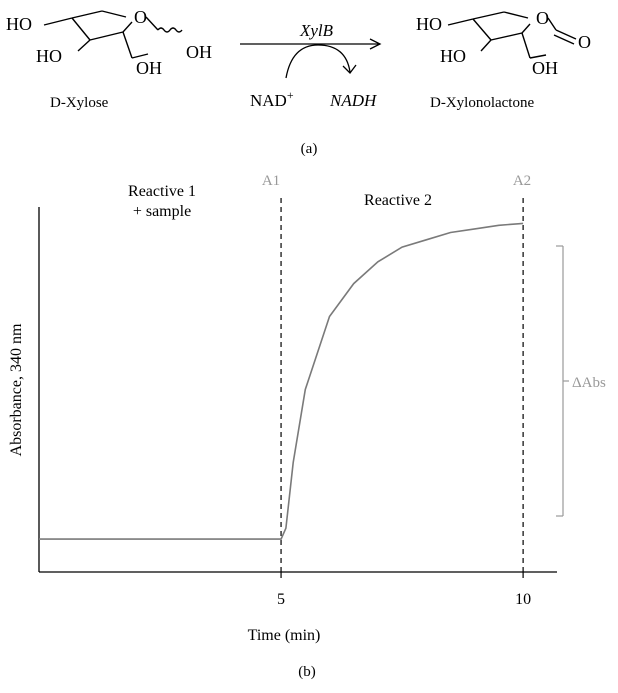  What do you see at coordinates (398, 200) in the screenshot?
I see `phase2-label: Reactive 2` at bounding box center [398, 200].